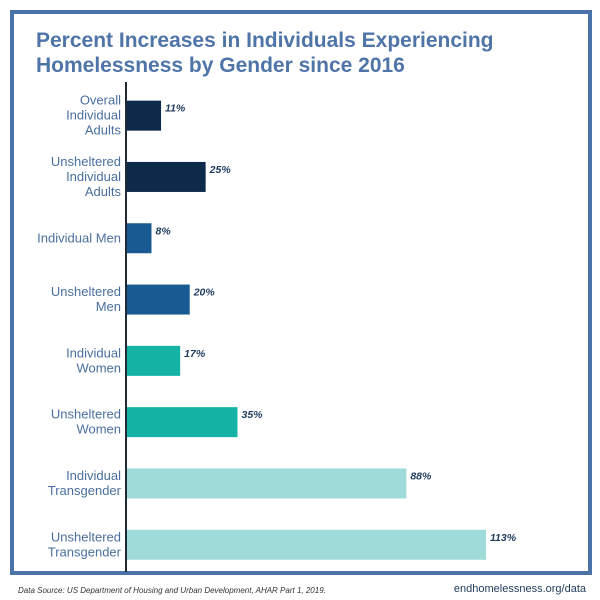 This screenshot has height=600, width=600. What do you see at coordinates (79, 237) in the screenshot?
I see `category-label-3: Individual Men` at bounding box center [79, 237].